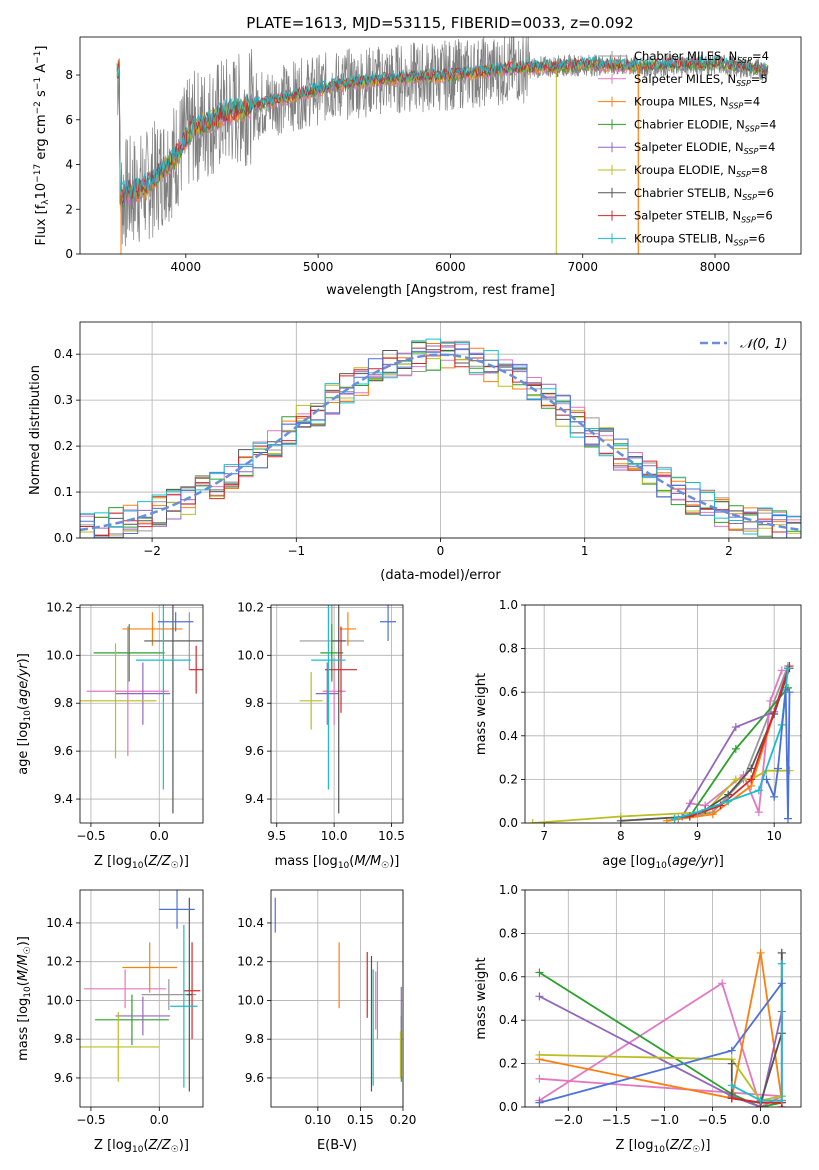 This screenshot has height=1170, width=819. Describe the element at coordinates (440, 575) in the screenshot. I see `x-axis-label: (data-model)/error` at that location.